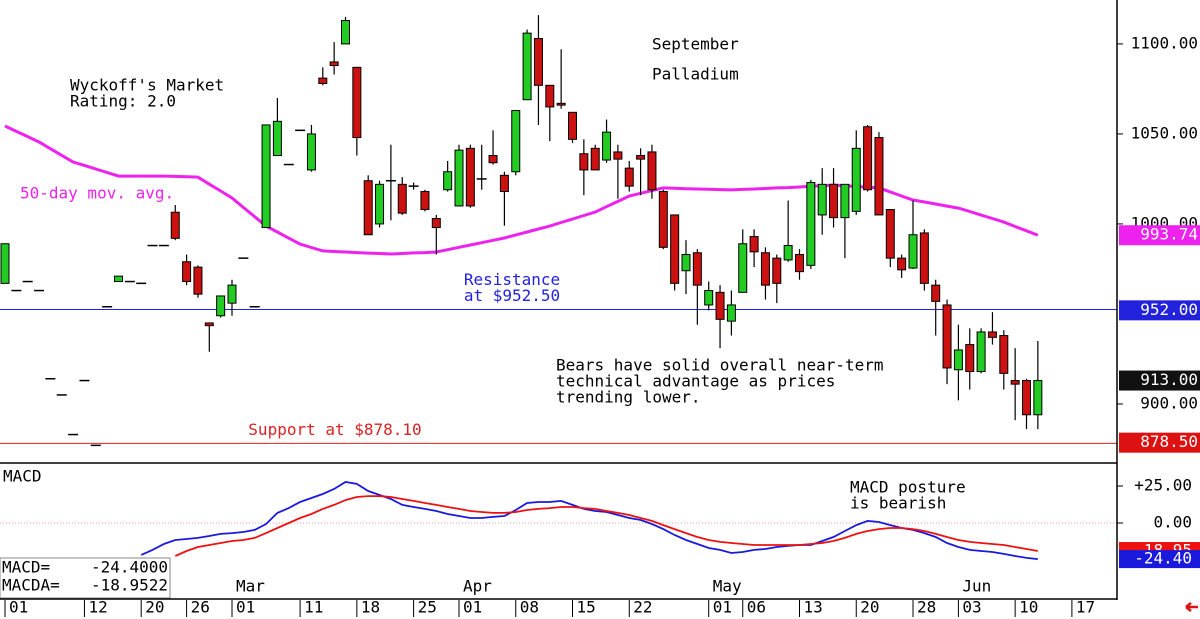 The image size is (1200, 619). Describe the element at coordinates (926, 607) in the screenshot. I see `x-tick-label: 28` at that location.